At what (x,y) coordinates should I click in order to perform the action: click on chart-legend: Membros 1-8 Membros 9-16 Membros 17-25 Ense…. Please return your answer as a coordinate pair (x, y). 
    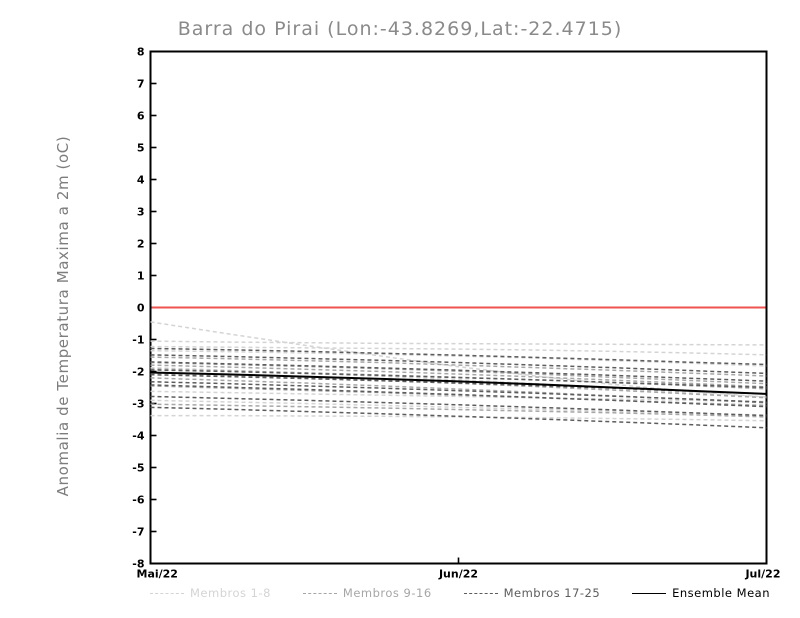
    Looking at the image, I should click on (460, 593).